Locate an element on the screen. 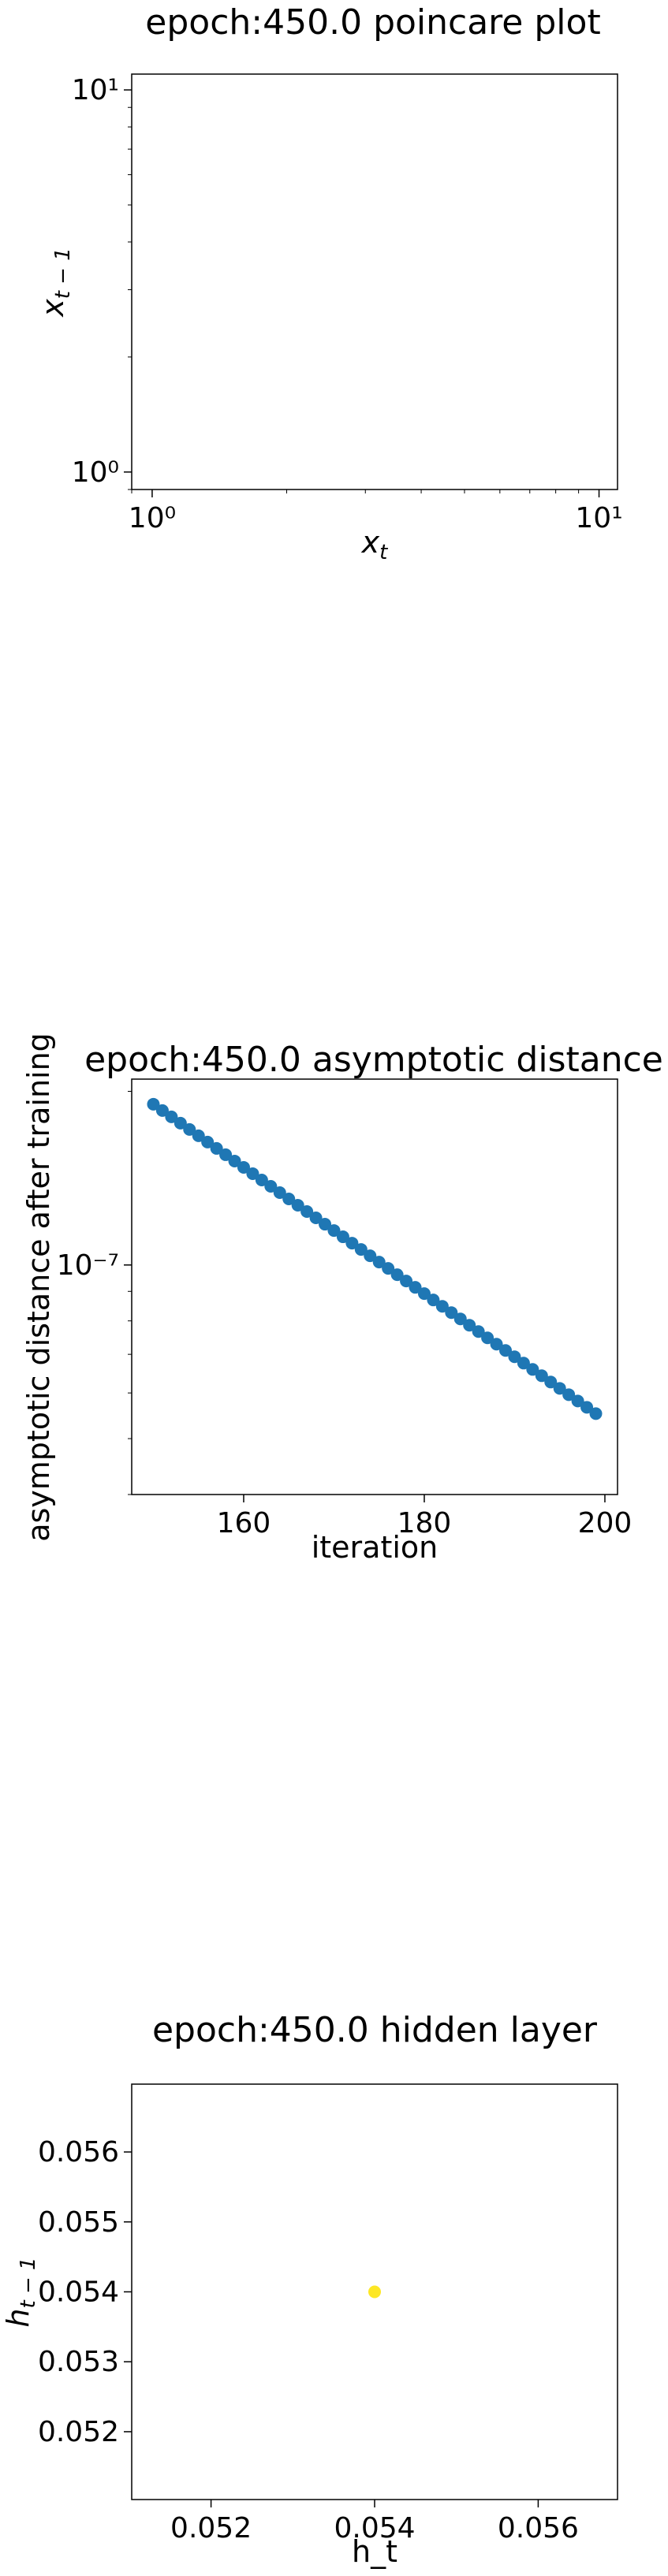 Image resolution: width=668 pixels, height=2576 pixels. hidden-layer-xlabel: h_t is located at coordinates (374, 2551).